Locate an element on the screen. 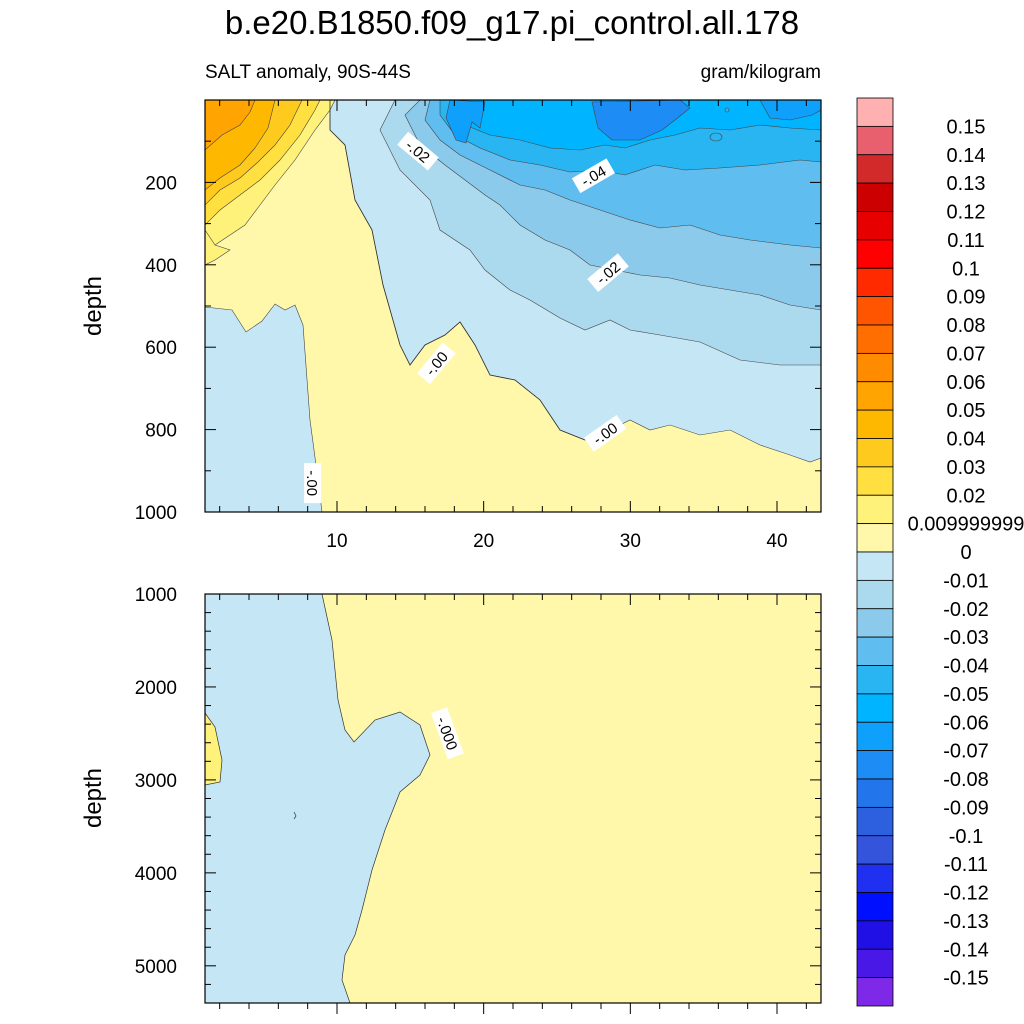  upper-fill-neg-008-center is located at coordinates (641, 120).